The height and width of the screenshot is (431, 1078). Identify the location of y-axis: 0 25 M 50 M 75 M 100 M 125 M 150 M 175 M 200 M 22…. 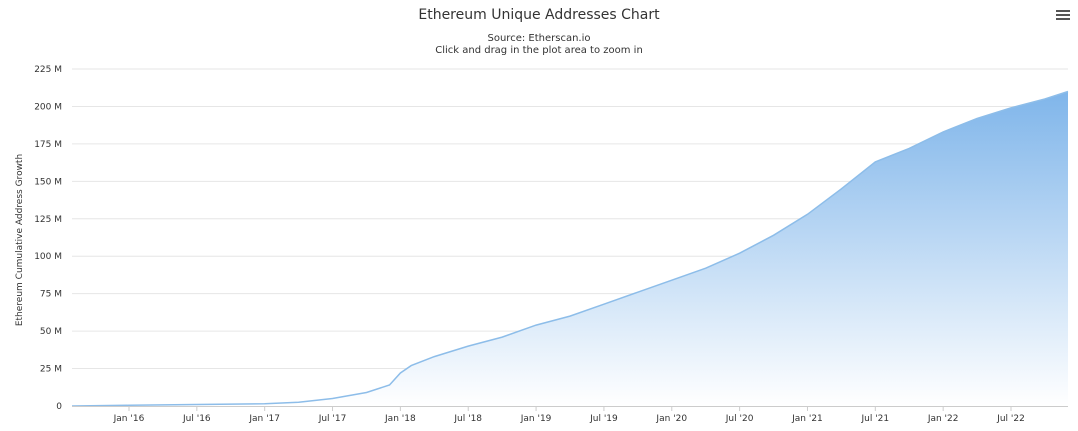
(48, 238).